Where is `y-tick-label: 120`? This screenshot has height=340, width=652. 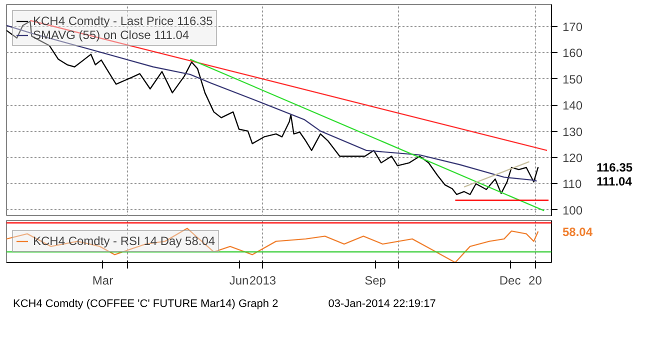 y-tick-label: 120 is located at coordinates (572, 158).